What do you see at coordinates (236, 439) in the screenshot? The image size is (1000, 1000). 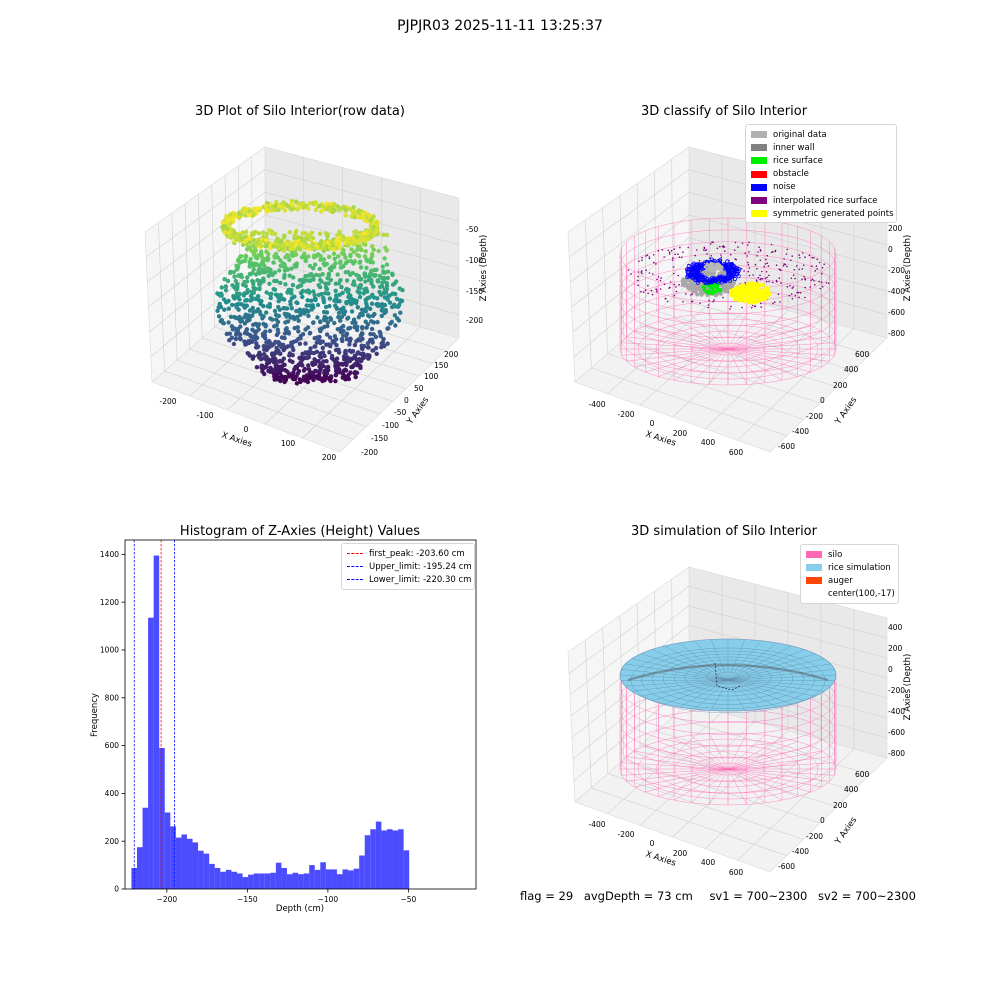 I see `raw-x-axis-label: X Axies` at bounding box center [236, 439].